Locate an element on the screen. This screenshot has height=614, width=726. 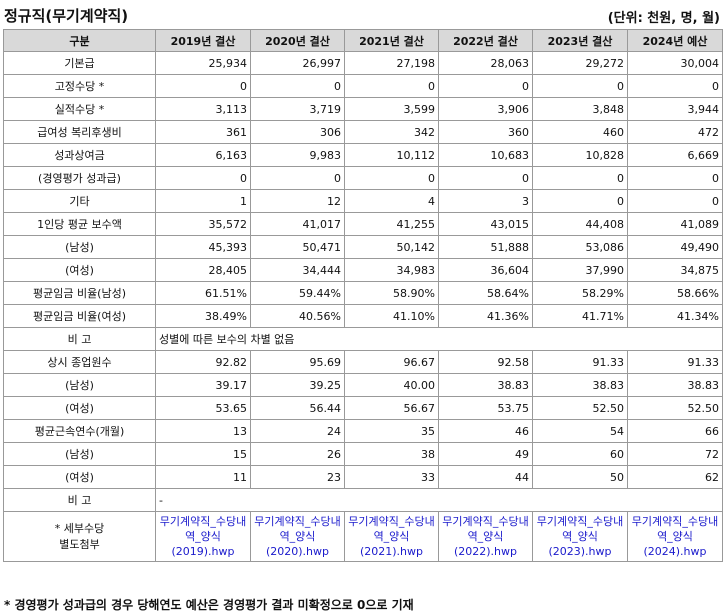
header: 정규직(무기계약직) (단위: 천원, 명, 월) is located at coordinates (363, 15).